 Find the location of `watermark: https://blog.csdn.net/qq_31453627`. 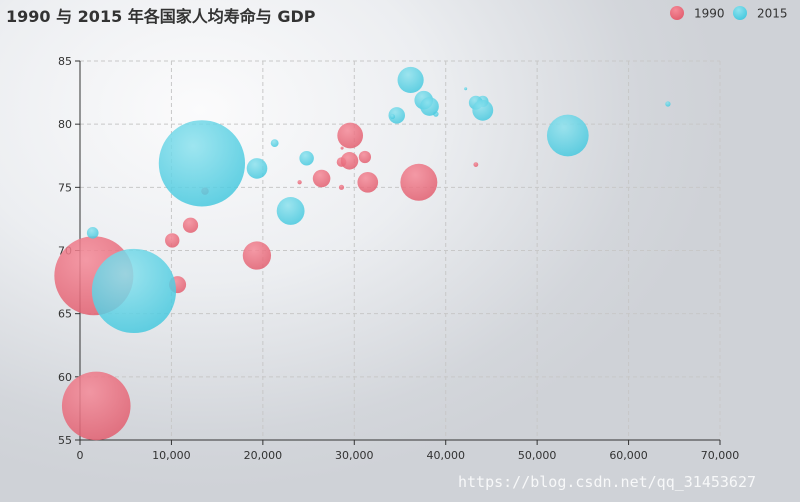

watermark: https://blog.csdn.net/qq_31453627 is located at coordinates (607, 482).